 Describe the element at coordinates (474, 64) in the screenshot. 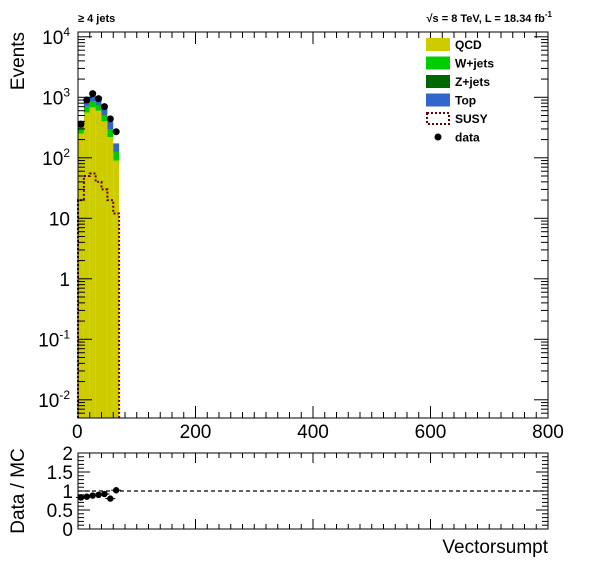

I see `legend-label-w-jets: W+jets` at that location.